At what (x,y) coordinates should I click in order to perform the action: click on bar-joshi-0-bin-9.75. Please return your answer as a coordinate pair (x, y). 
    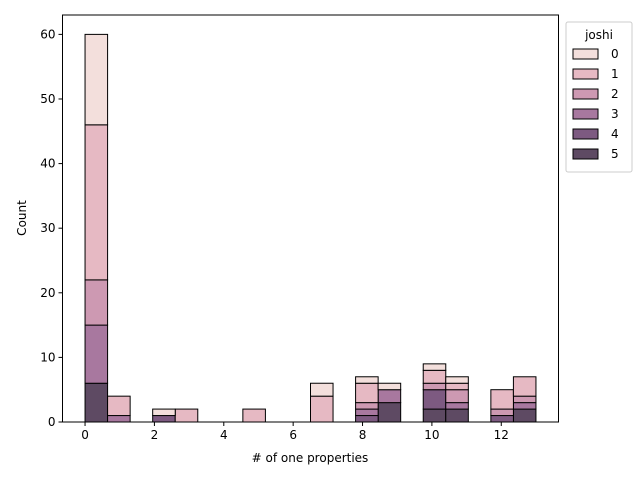
    Looking at the image, I should click on (434, 367).